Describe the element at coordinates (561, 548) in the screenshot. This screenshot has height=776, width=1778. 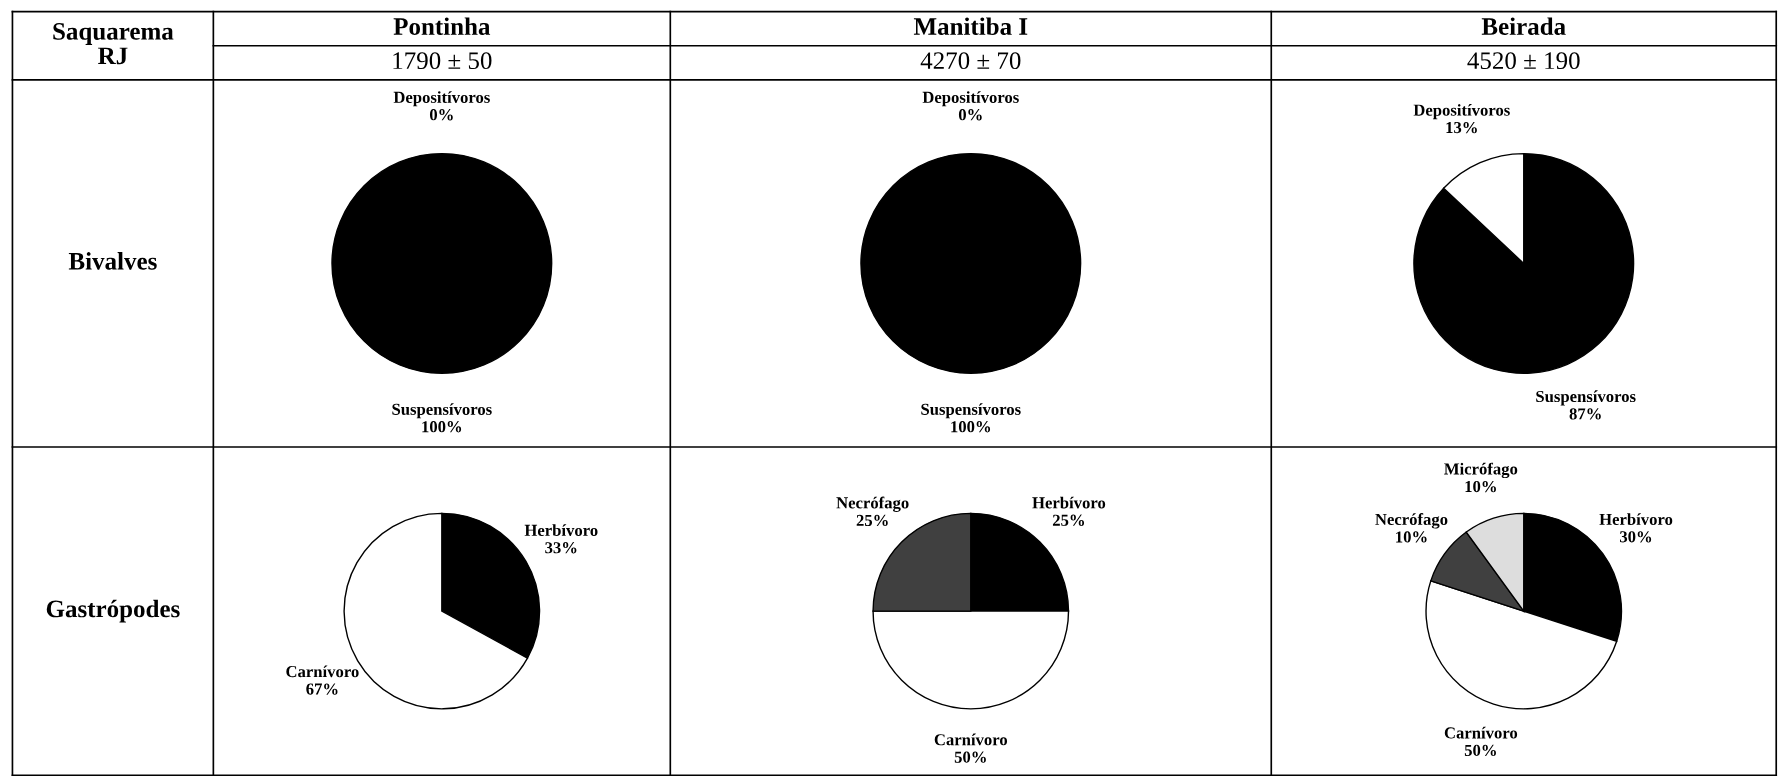
I see `data-label: 33%` at that location.